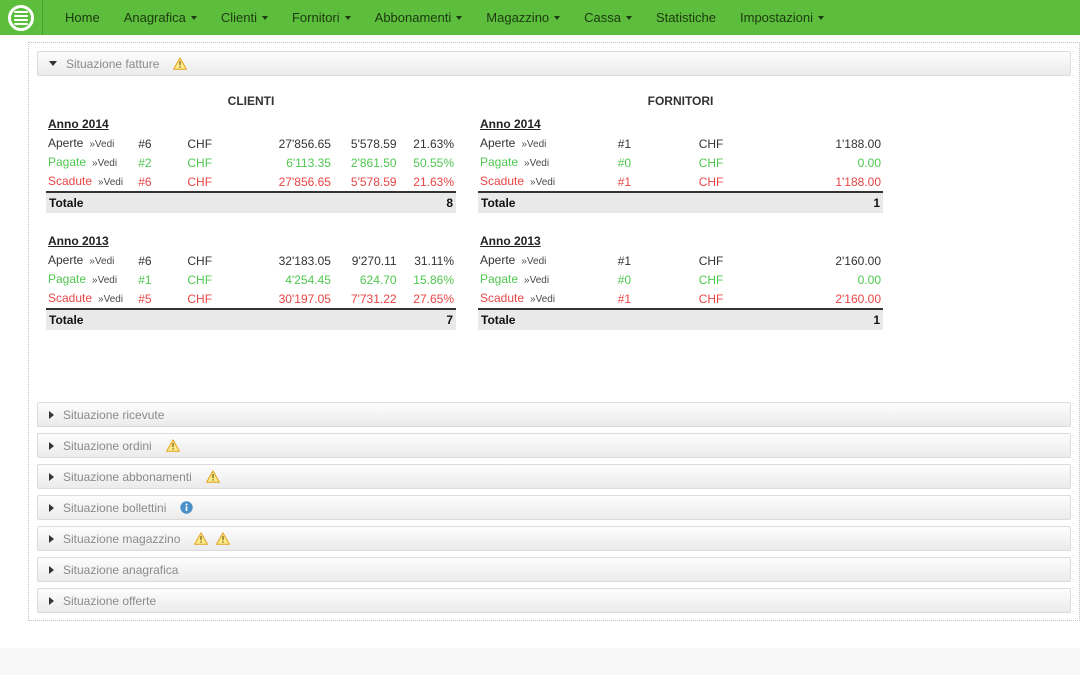 The width and height of the screenshot is (1080, 675). I want to click on accordion-title: Situazione offerte, so click(110, 600).